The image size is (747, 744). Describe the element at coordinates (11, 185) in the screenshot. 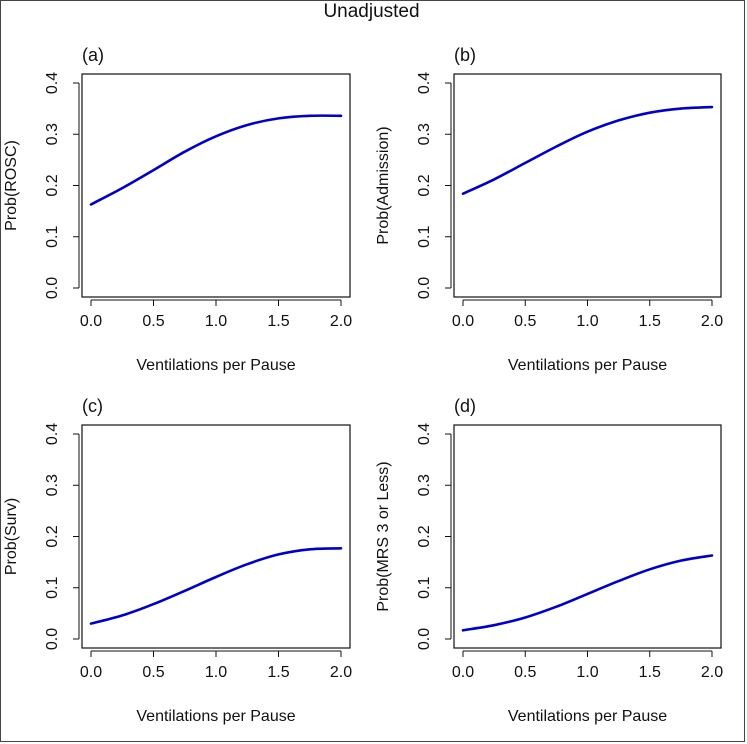

I see `y-axis-title: Prob(ROSC)` at that location.